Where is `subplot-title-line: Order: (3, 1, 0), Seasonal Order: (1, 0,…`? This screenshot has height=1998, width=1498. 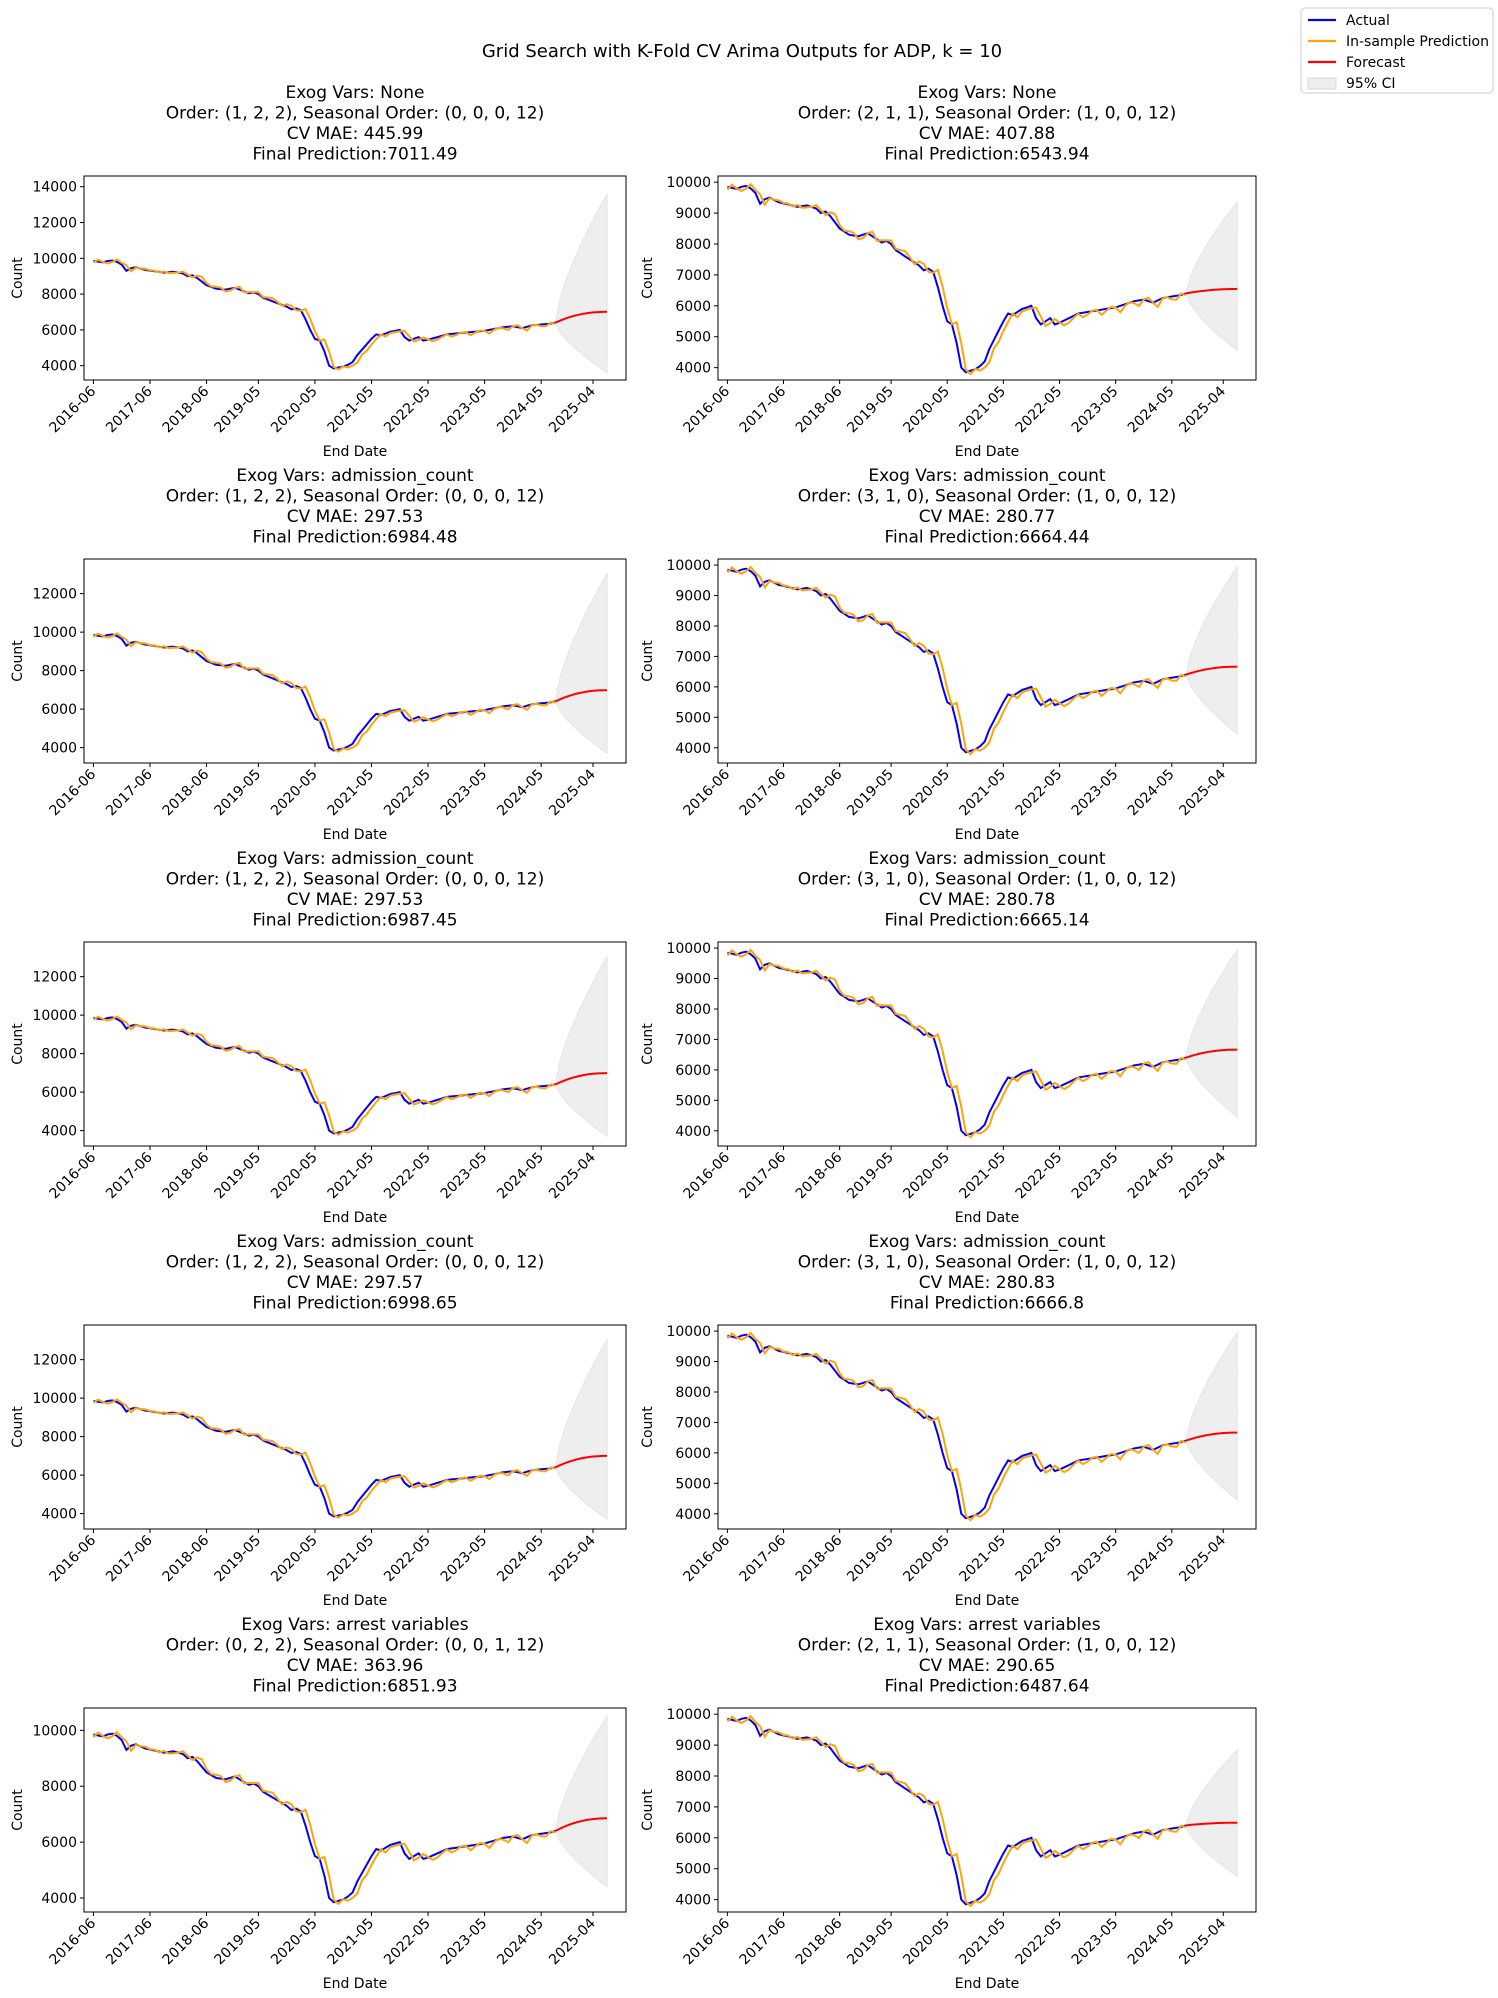 subplot-title-line: Order: (3, 1, 0), Seasonal Order: (1, 0,… is located at coordinates (987, 1263).